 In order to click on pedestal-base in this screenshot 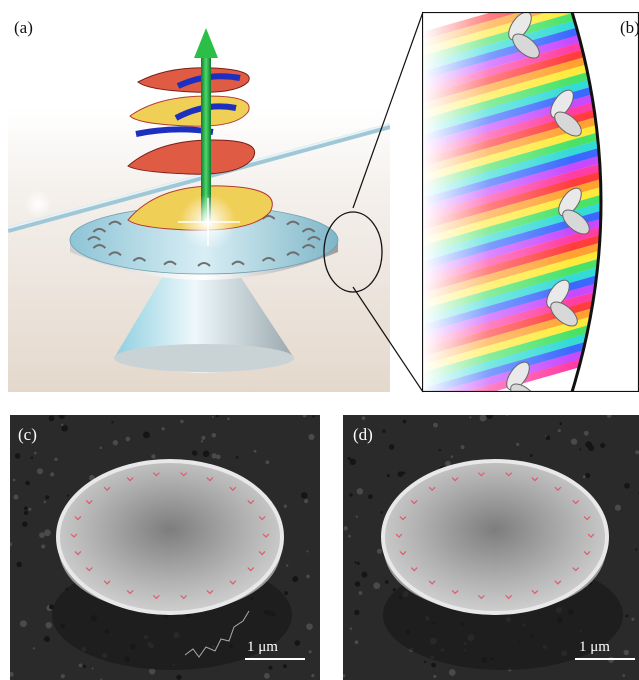, I will do `click(204, 358)`.